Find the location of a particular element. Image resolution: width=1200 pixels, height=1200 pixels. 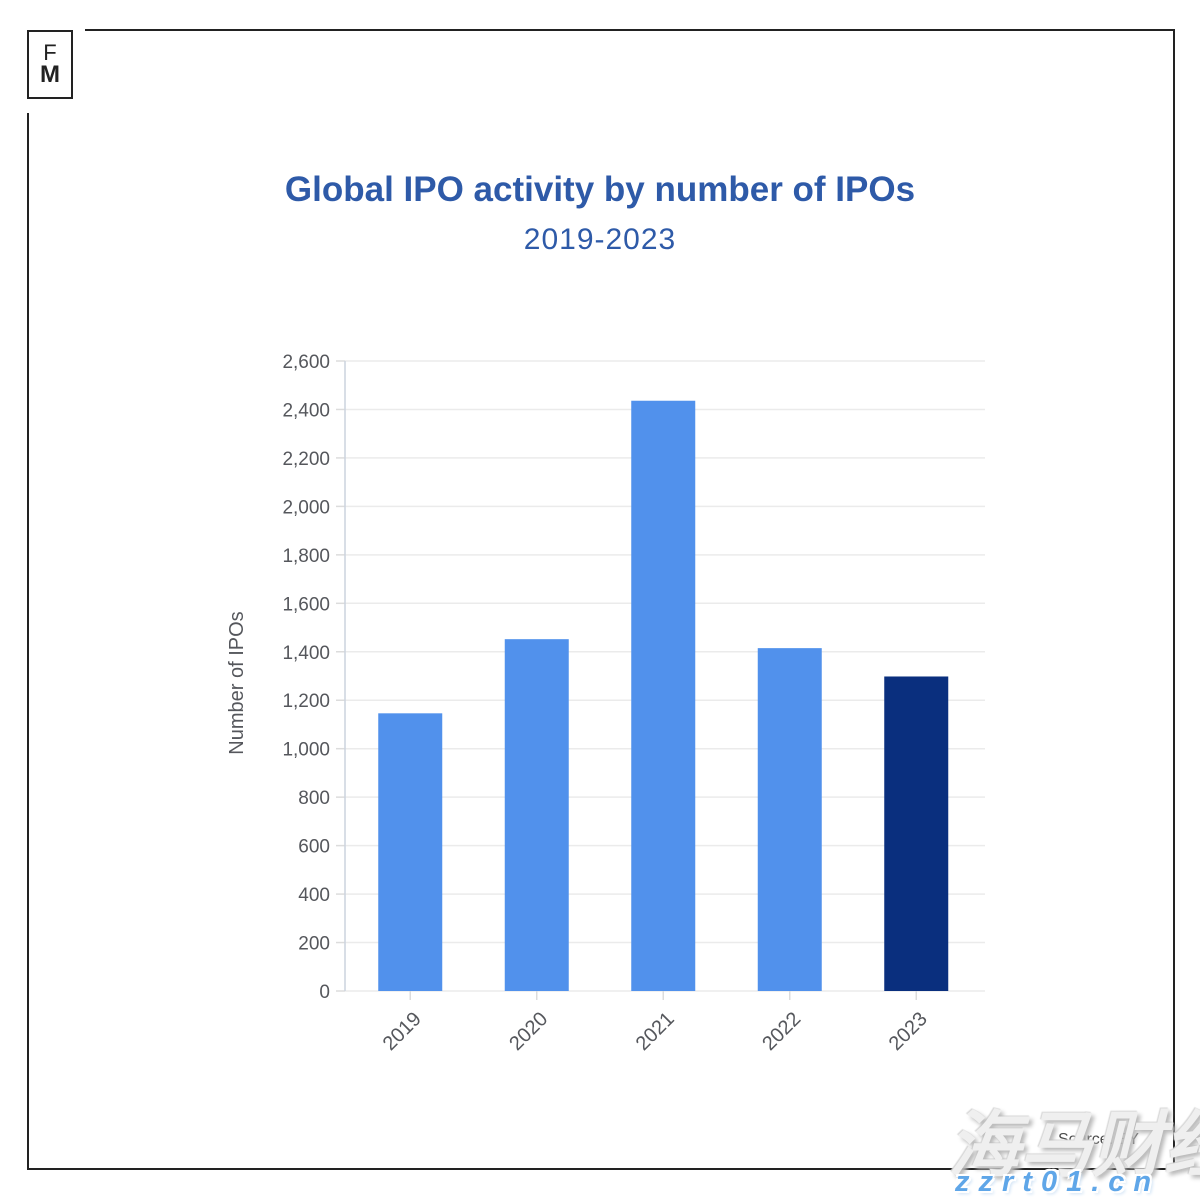

x-tick-label: 2023 is located at coordinates (908, 1031).